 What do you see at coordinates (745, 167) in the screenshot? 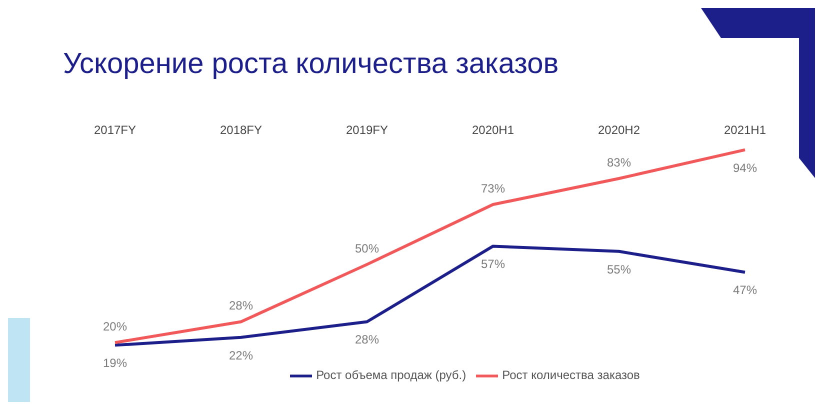
I see `data-label: 94%` at bounding box center [745, 167].